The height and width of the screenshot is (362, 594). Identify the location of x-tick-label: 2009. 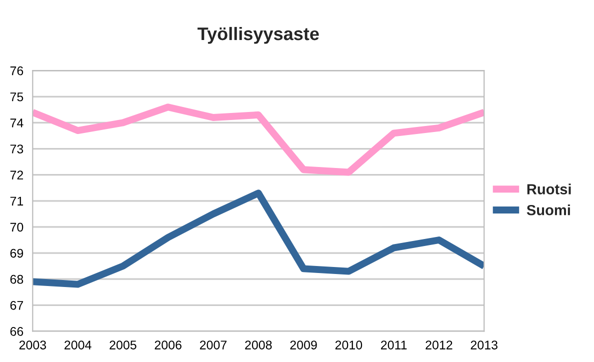
(303, 345).